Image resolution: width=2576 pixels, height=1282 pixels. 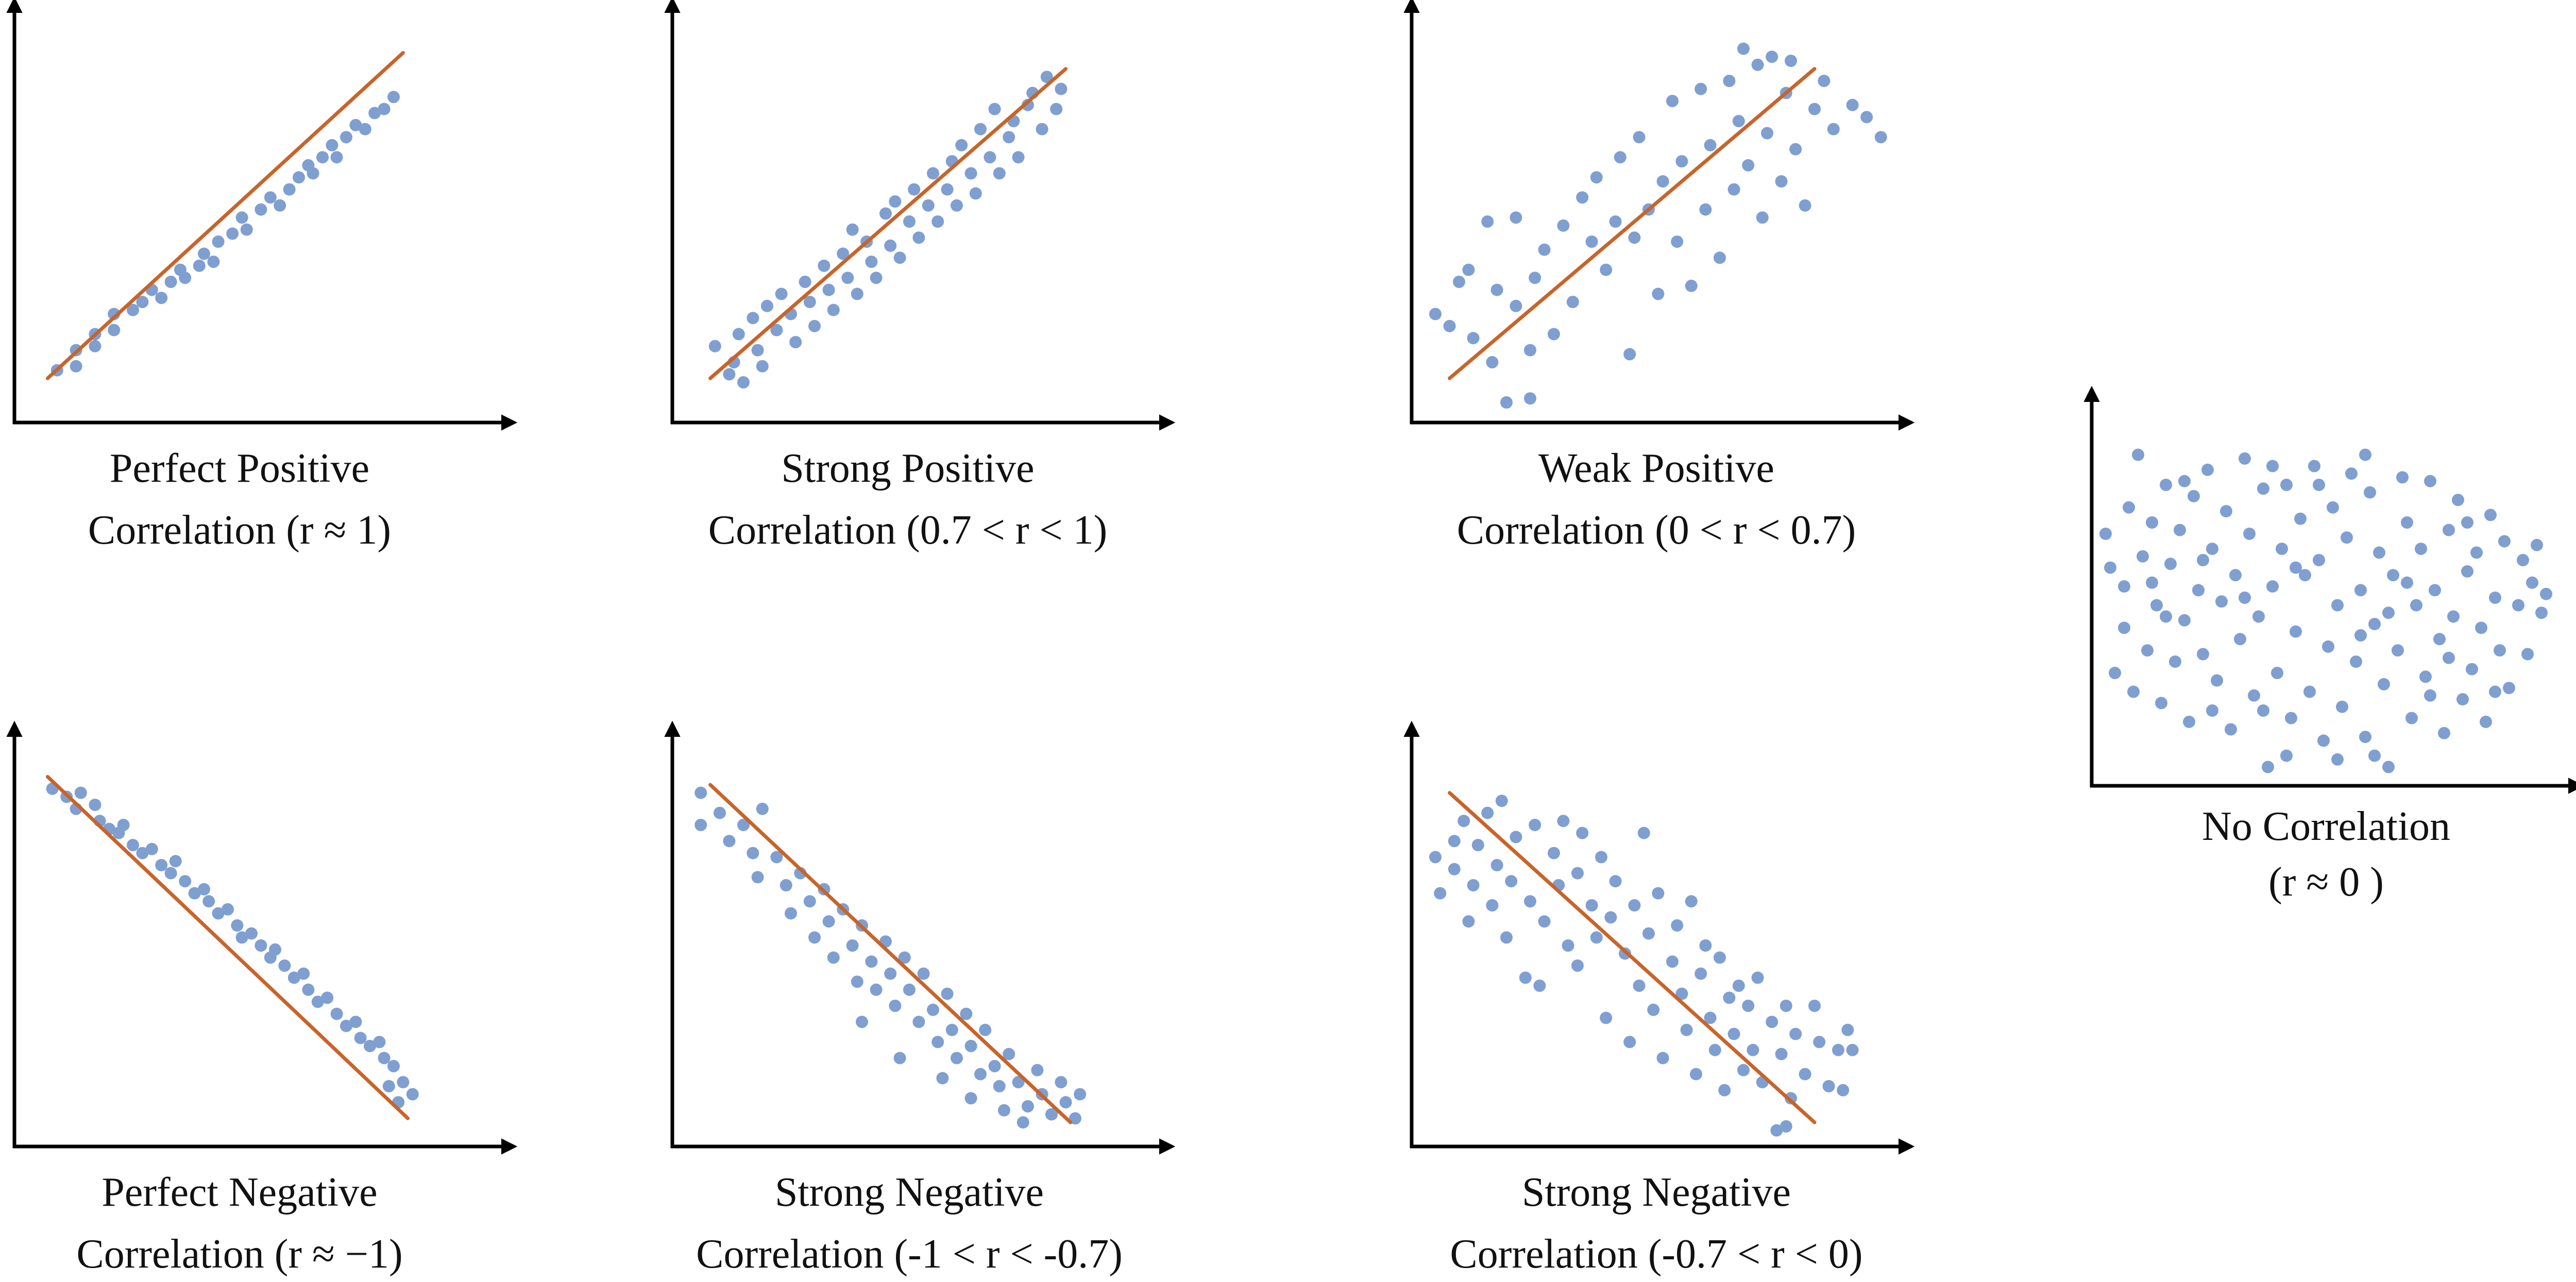 What do you see at coordinates (2326, 826) in the screenshot?
I see `panel-caption-line-1: No Correlation` at bounding box center [2326, 826].